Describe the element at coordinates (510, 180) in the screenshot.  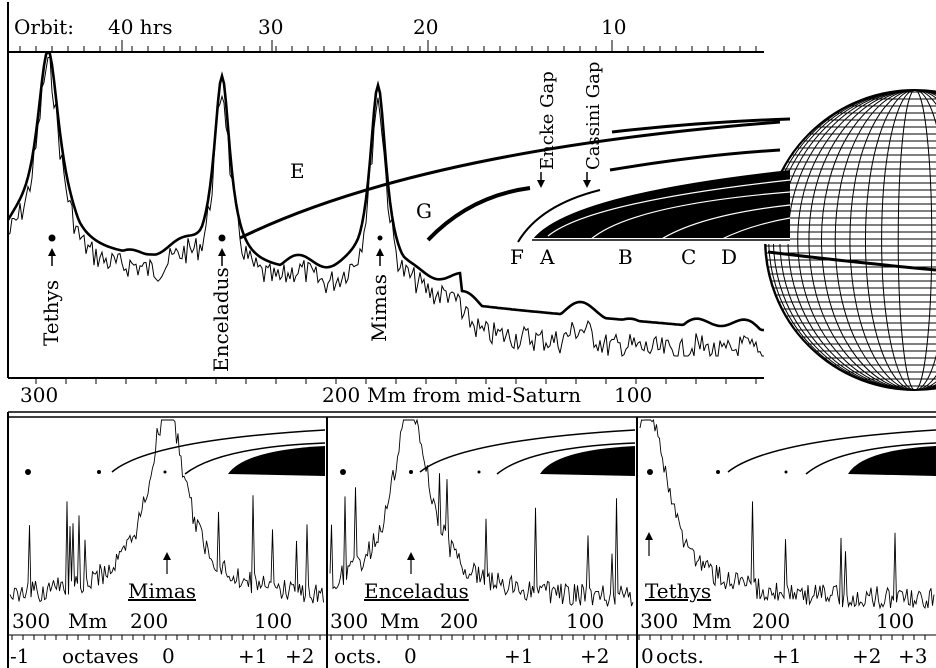
I see `e-ring-arc` at that location.